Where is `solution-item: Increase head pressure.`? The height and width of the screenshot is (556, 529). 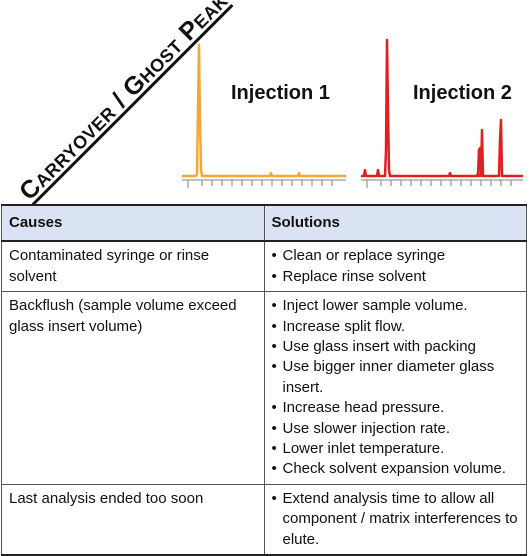 solution-item: Increase head pressure. is located at coordinates (396, 408).